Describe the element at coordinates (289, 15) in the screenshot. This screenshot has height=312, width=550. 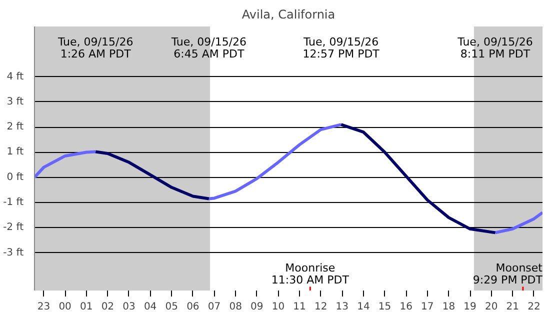
I see `chart-title: Avila, California` at that location.